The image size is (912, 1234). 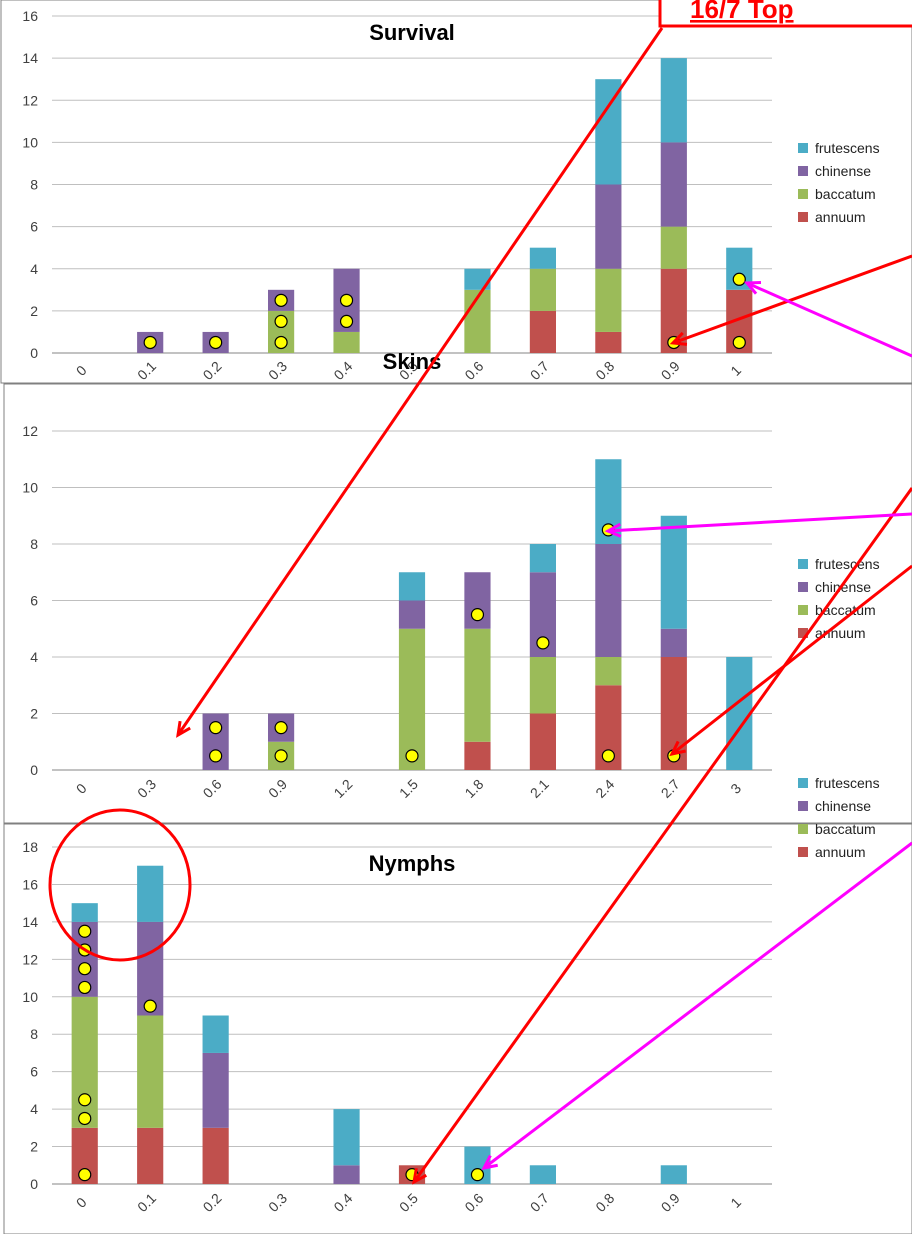 What do you see at coordinates (412, 32) in the screenshot?
I see `chart-title: Survival` at bounding box center [412, 32].